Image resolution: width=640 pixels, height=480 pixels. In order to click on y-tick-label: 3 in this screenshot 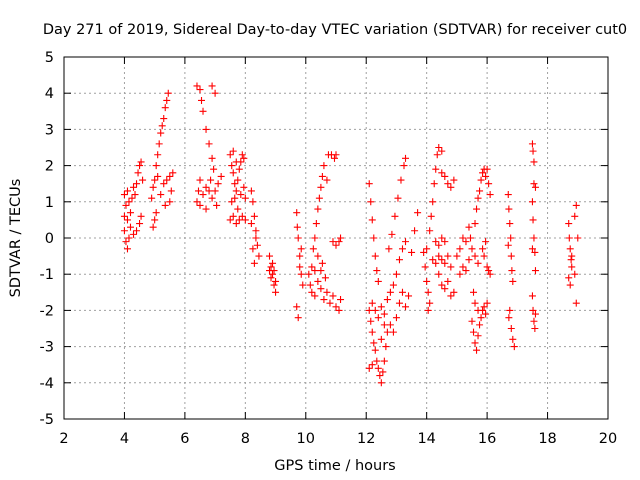, I will do `click(49, 130)`.